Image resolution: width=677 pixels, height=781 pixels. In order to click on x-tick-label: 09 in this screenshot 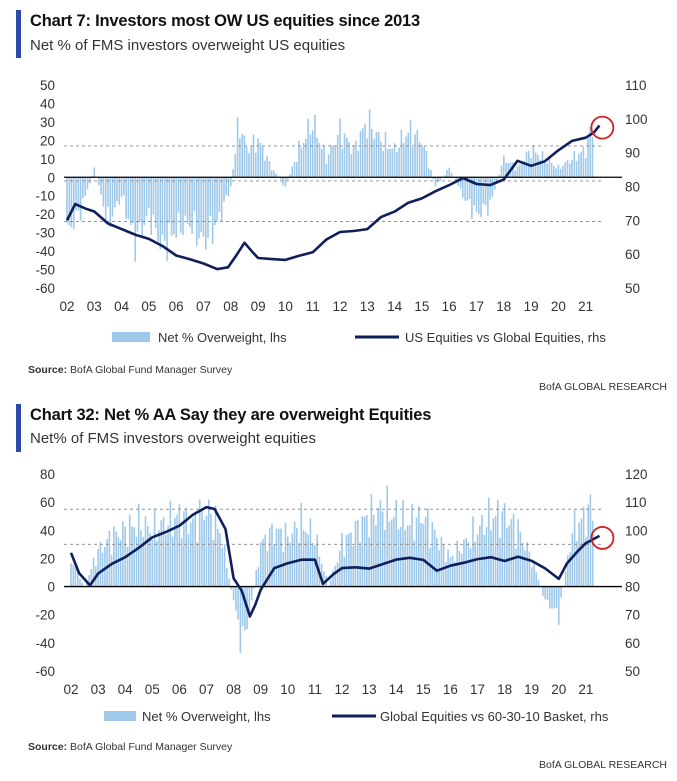, I will do `click(258, 306)`.